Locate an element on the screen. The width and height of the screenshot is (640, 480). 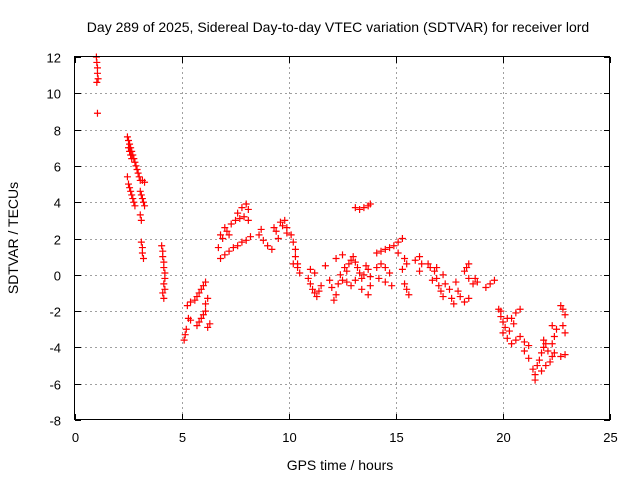
y-tick-label: -6 is located at coordinates (55, 385).